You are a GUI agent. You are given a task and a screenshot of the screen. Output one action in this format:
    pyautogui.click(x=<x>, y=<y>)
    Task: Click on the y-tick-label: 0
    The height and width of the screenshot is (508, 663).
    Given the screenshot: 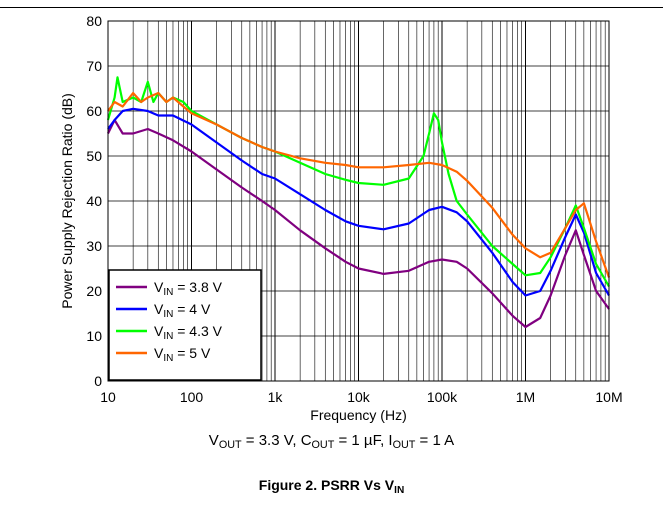 What is the action you would take?
    pyautogui.click(x=98, y=381)
    